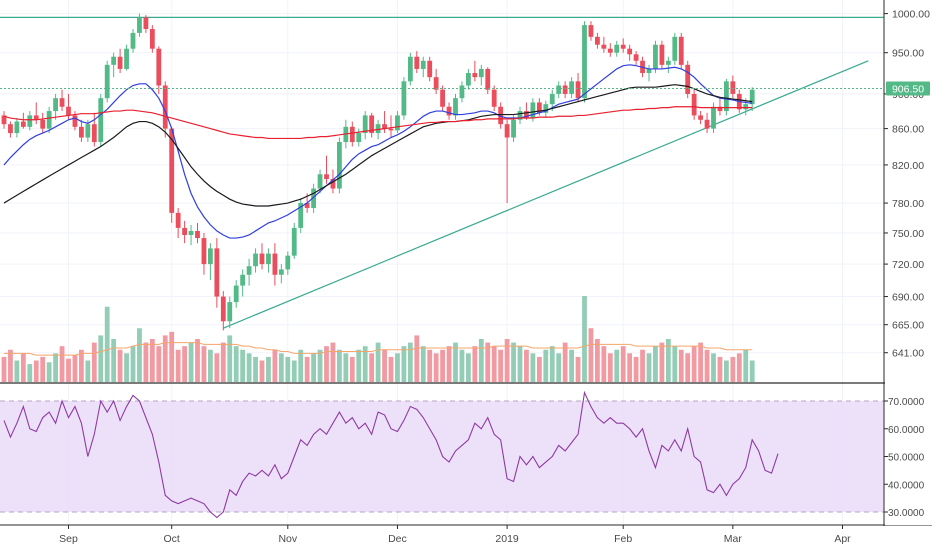 This screenshot has width=932, height=555. Describe the element at coordinates (455, 535) in the screenshot. I see `time-axis: Sep Oct Nov Dec 2019 Feb Mar Apr` at that location.